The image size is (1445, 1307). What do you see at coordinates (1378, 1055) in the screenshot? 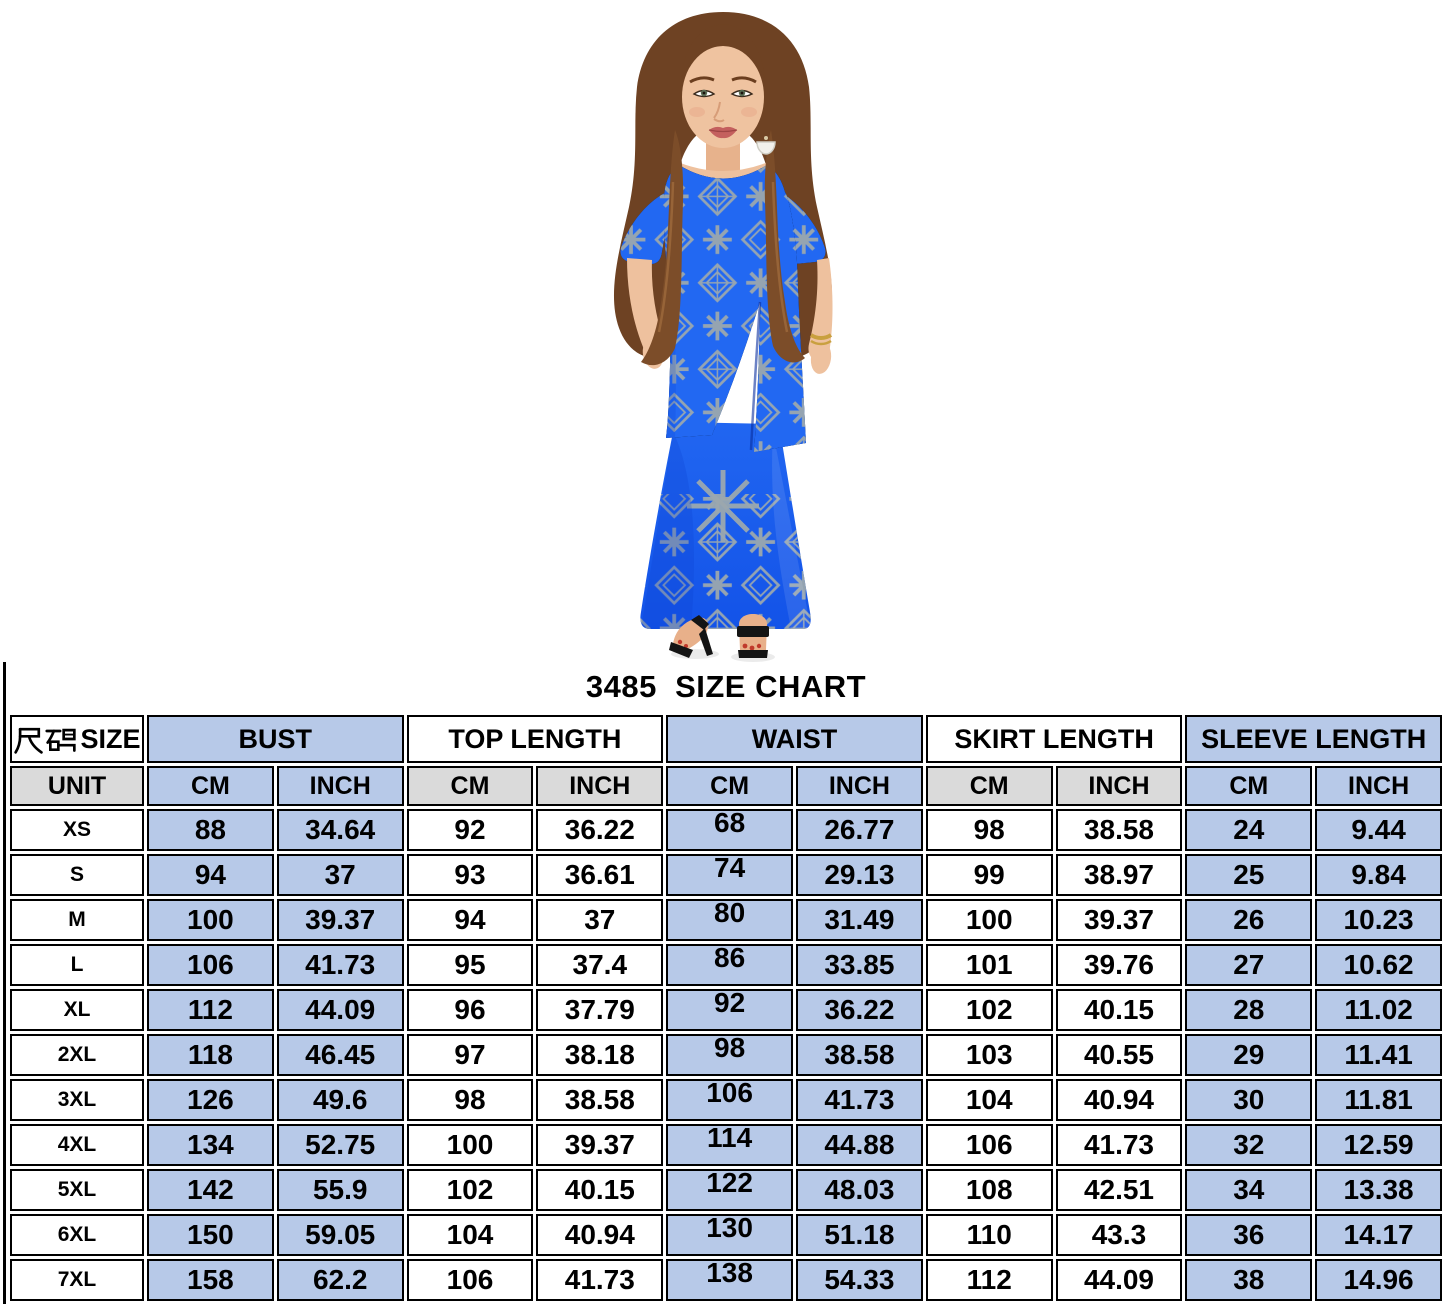
I see `value-cell: 11.41` at bounding box center [1378, 1055].